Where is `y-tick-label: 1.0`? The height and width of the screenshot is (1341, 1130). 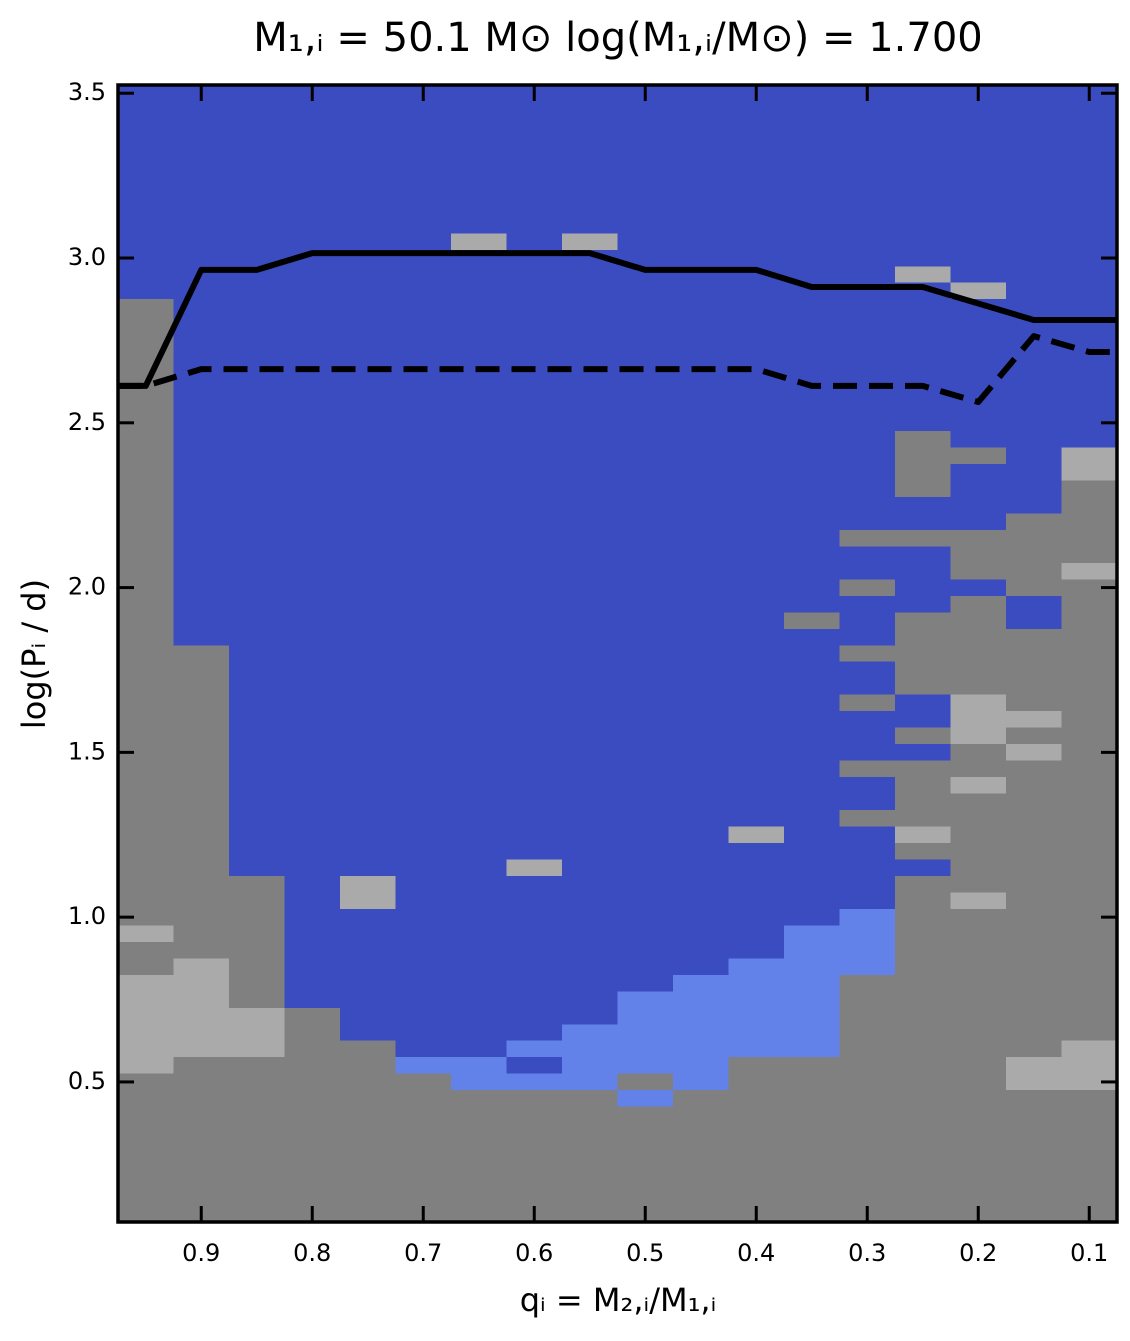 y-tick-label: 1.0 is located at coordinates (87, 916).